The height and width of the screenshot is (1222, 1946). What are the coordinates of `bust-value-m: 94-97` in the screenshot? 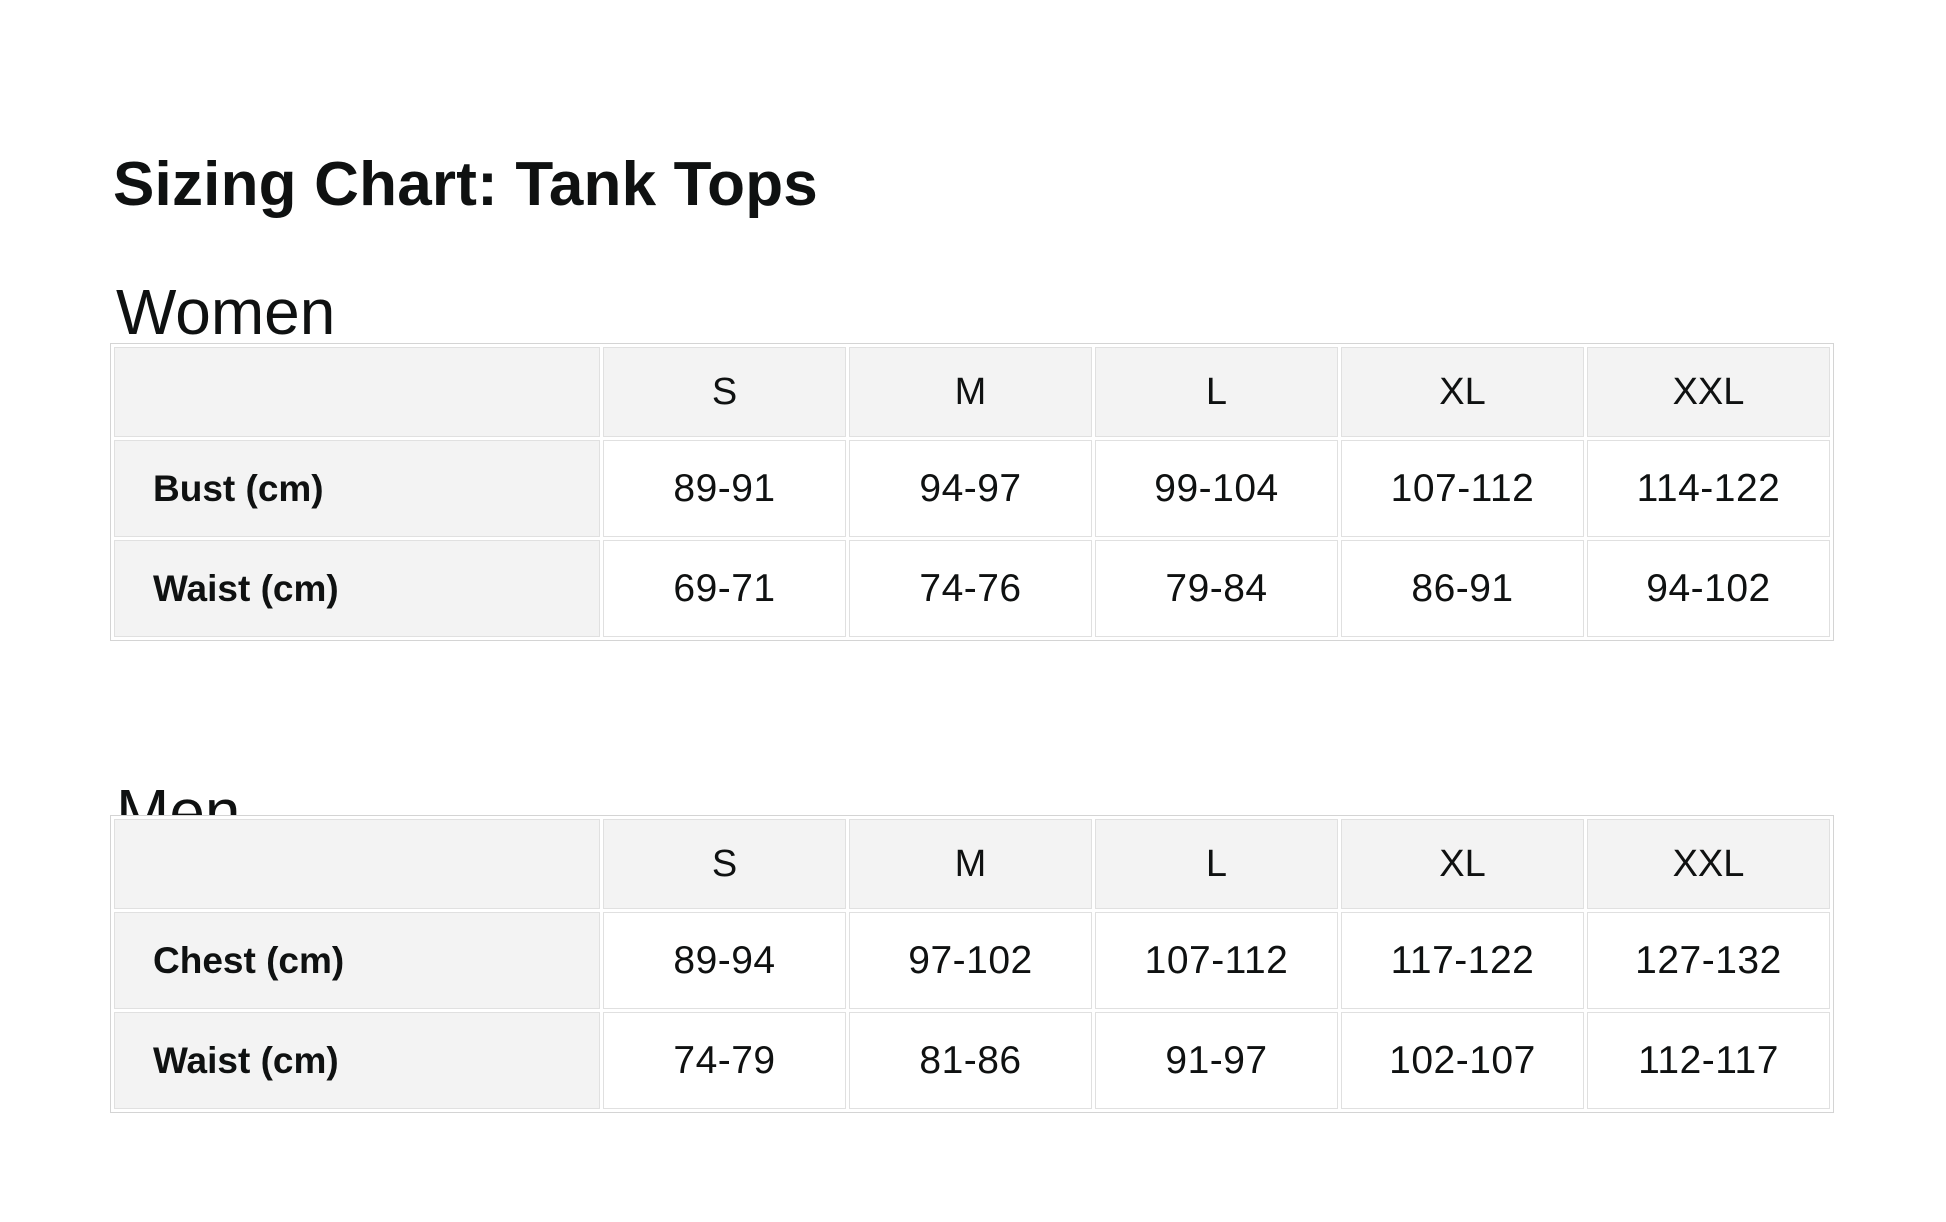 It's located at (970, 488).